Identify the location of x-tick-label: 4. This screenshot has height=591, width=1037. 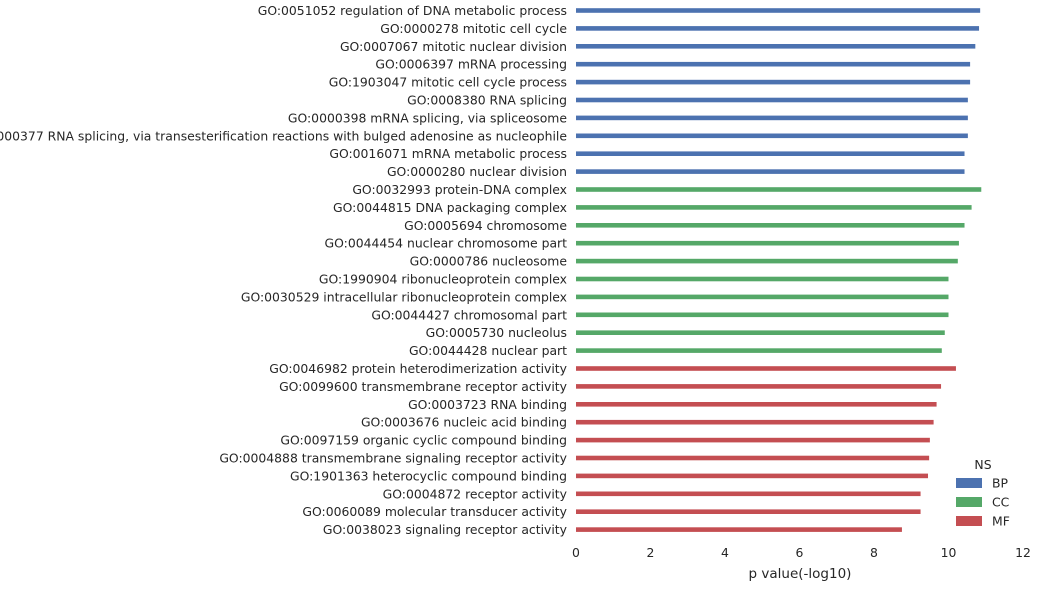
(725, 552).